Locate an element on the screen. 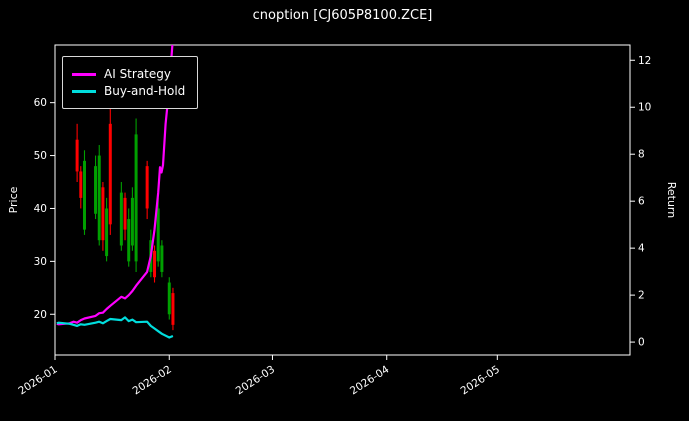 The height and width of the screenshot is (421, 689). return-tick-label: 6 is located at coordinates (641, 202).